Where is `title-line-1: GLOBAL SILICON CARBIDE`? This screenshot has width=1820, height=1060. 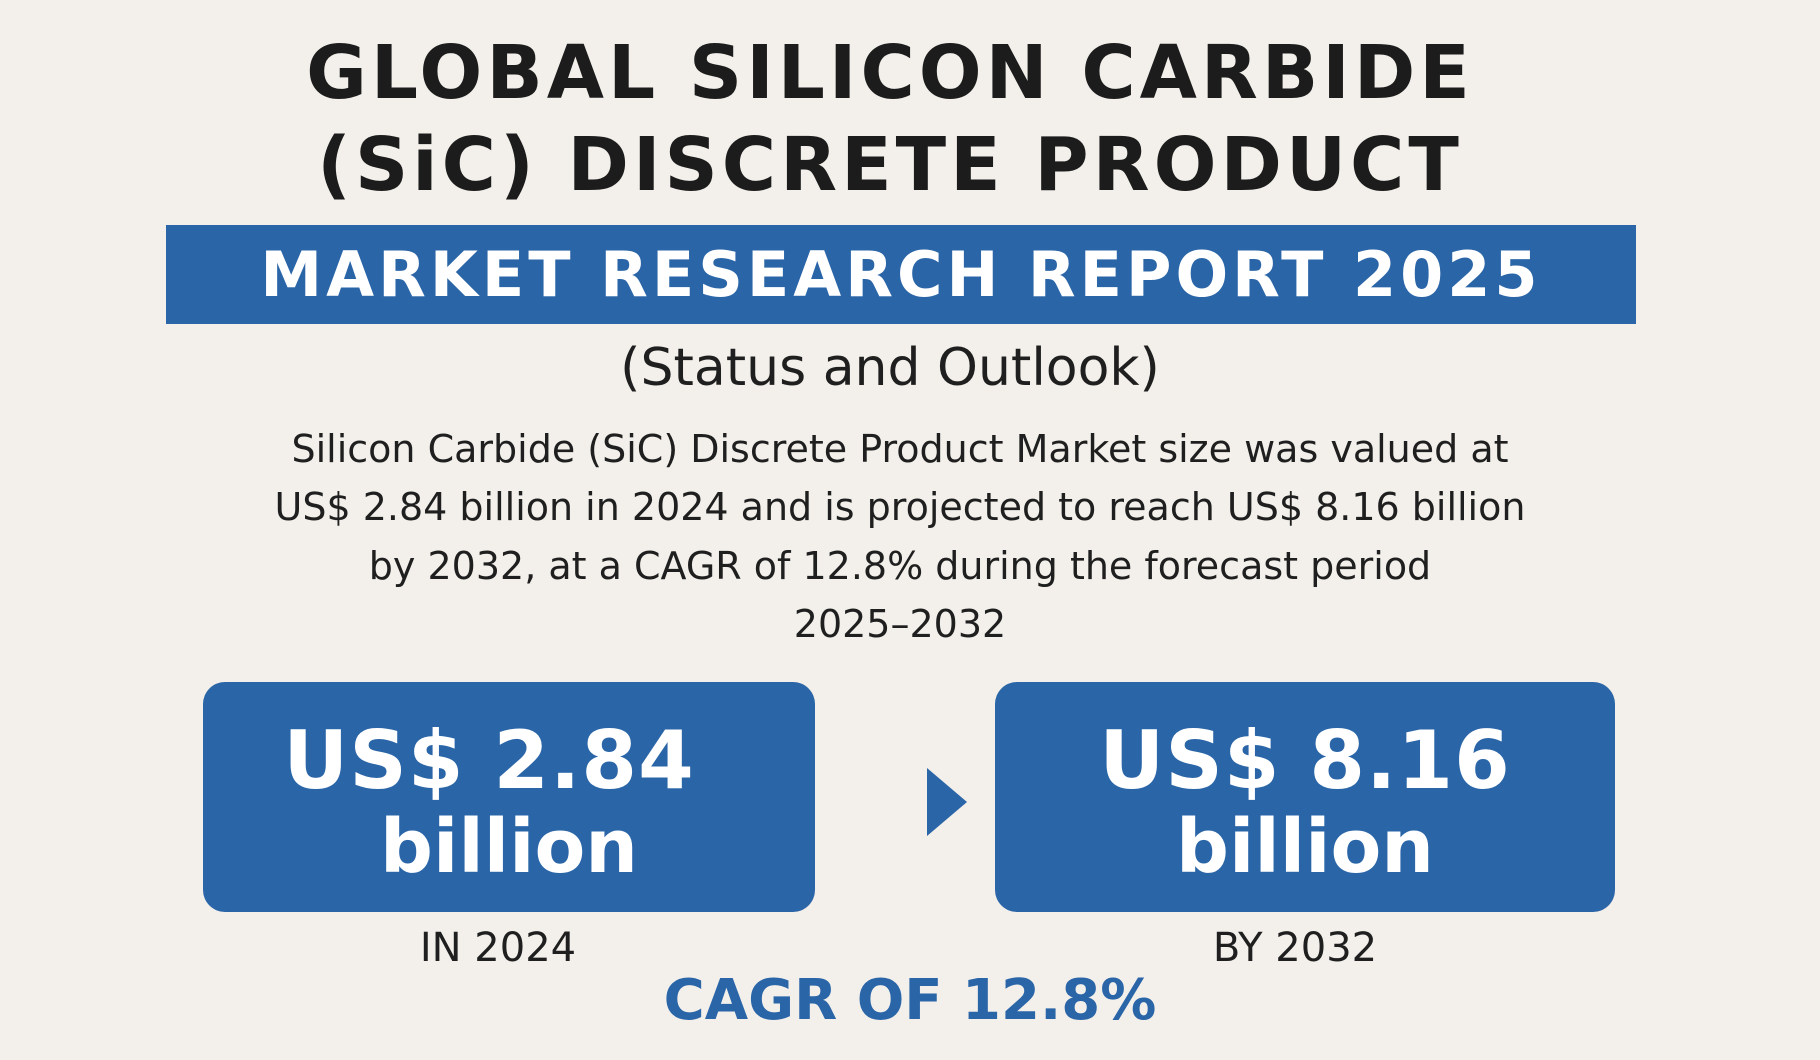 title-line-1: GLOBAL SILICON CARBIDE is located at coordinates (890, 73).